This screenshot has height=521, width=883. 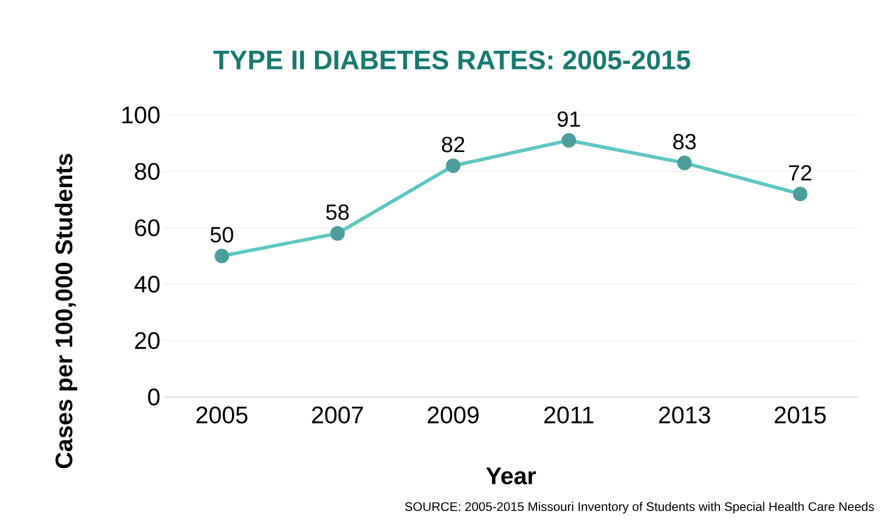 I want to click on y-tick-label: 100, so click(x=141, y=115).